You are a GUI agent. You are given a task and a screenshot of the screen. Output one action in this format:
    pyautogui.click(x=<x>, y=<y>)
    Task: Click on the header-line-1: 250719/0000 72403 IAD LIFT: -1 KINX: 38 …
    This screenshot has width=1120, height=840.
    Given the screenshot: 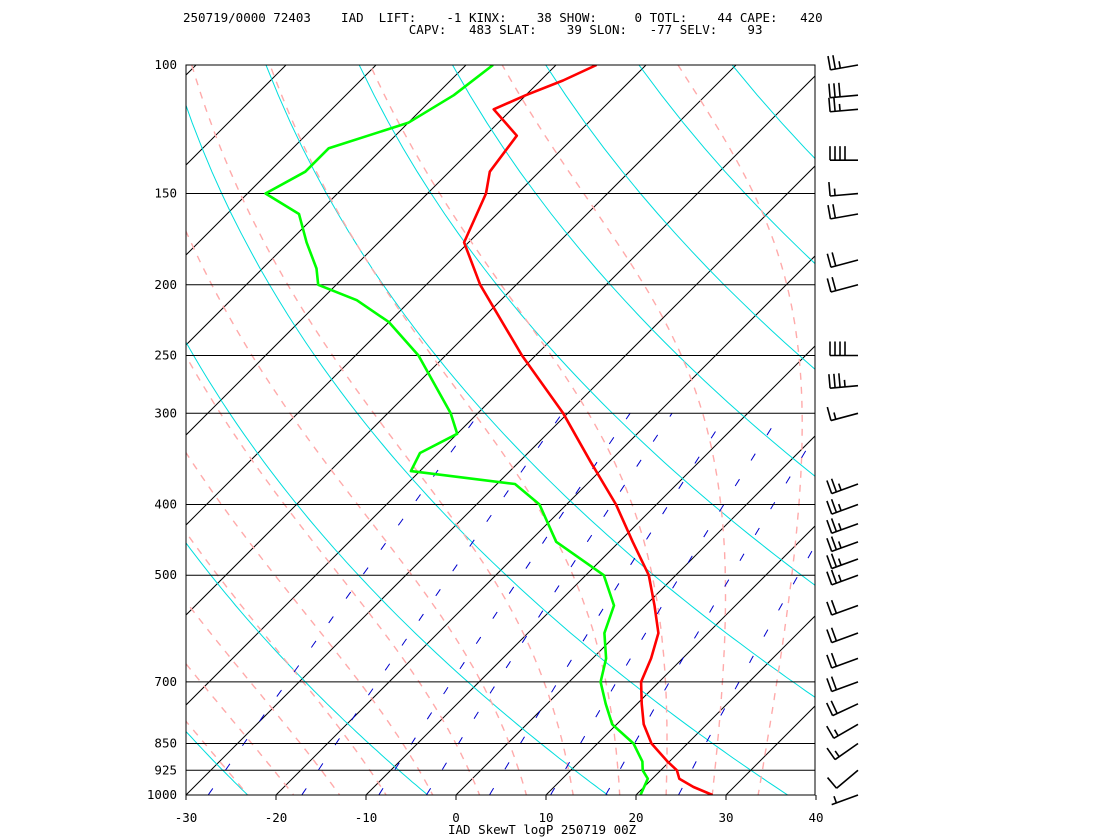 What is the action you would take?
    pyautogui.click(x=503, y=17)
    